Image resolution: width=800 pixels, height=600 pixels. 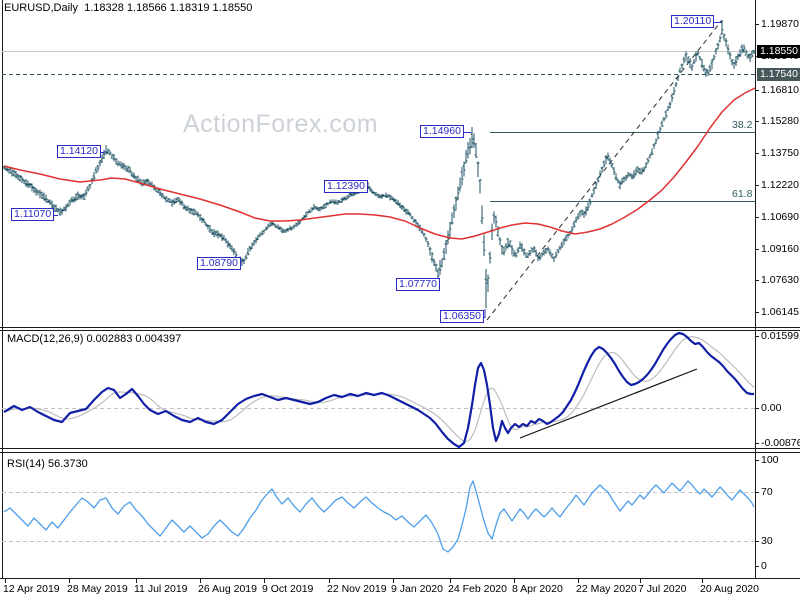 What do you see at coordinates (417, 589) in the screenshot?
I see `date-label: 9 Jan 2020` at bounding box center [417, 589].